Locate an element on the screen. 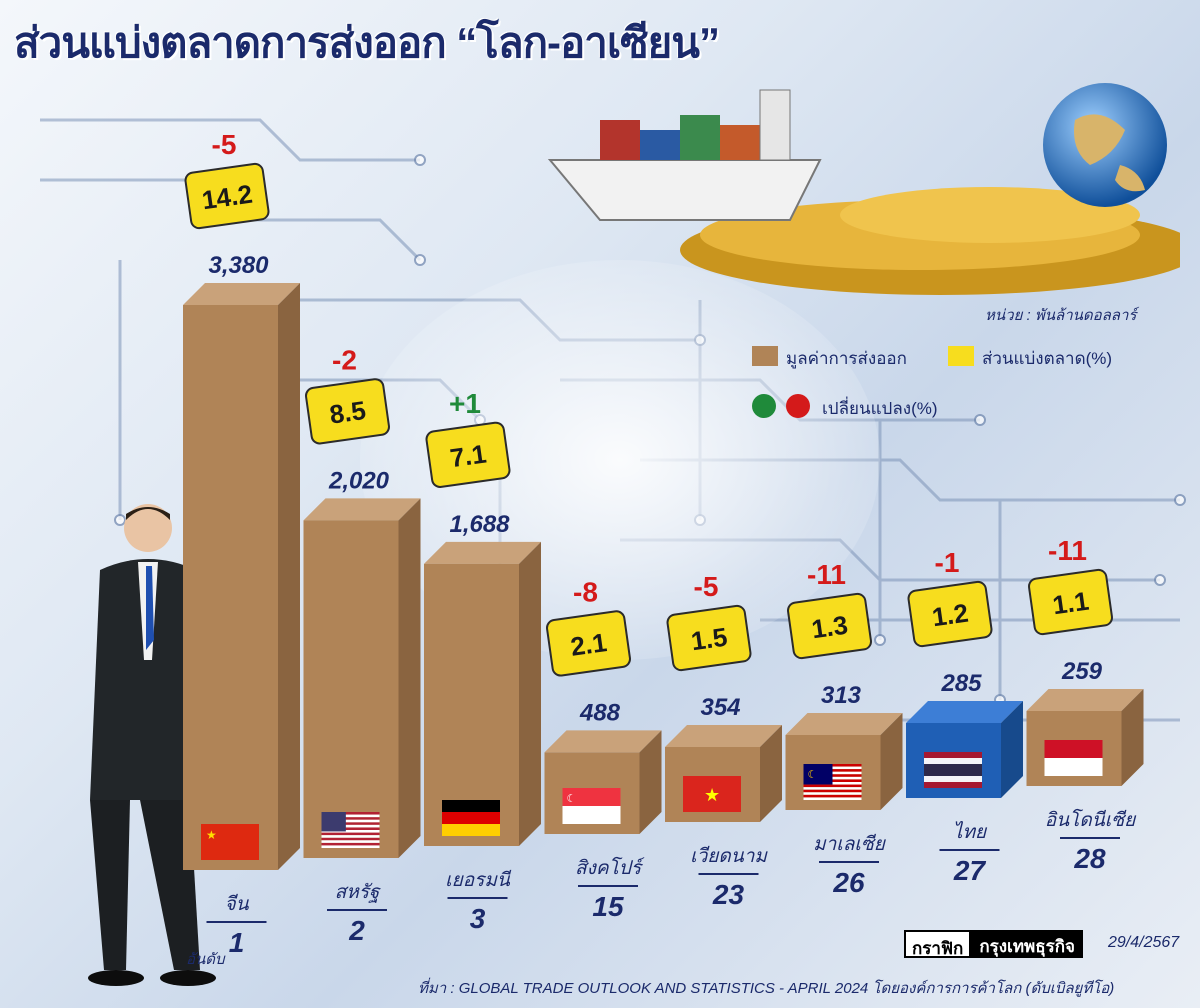  change-label-2: +1 is located at coordinates (465, 403).